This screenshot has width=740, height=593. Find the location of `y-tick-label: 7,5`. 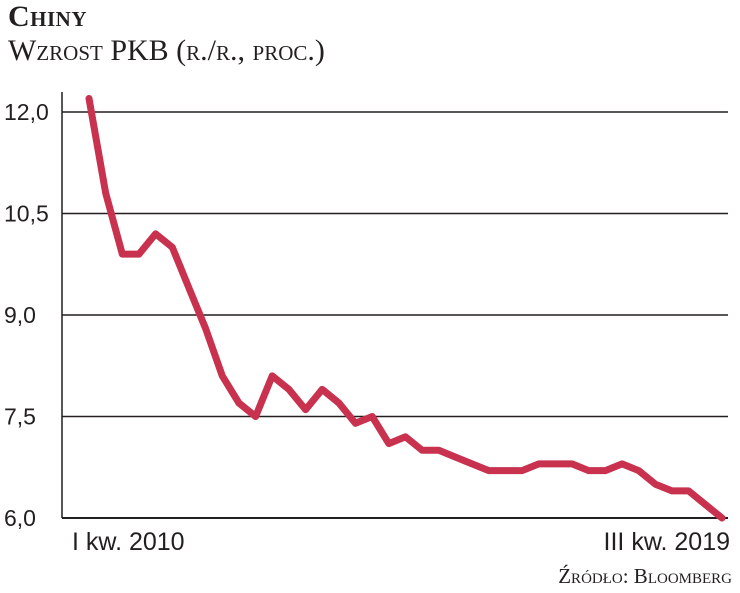

y-tick-label: 7,5 is located at coordinates (20, 417).